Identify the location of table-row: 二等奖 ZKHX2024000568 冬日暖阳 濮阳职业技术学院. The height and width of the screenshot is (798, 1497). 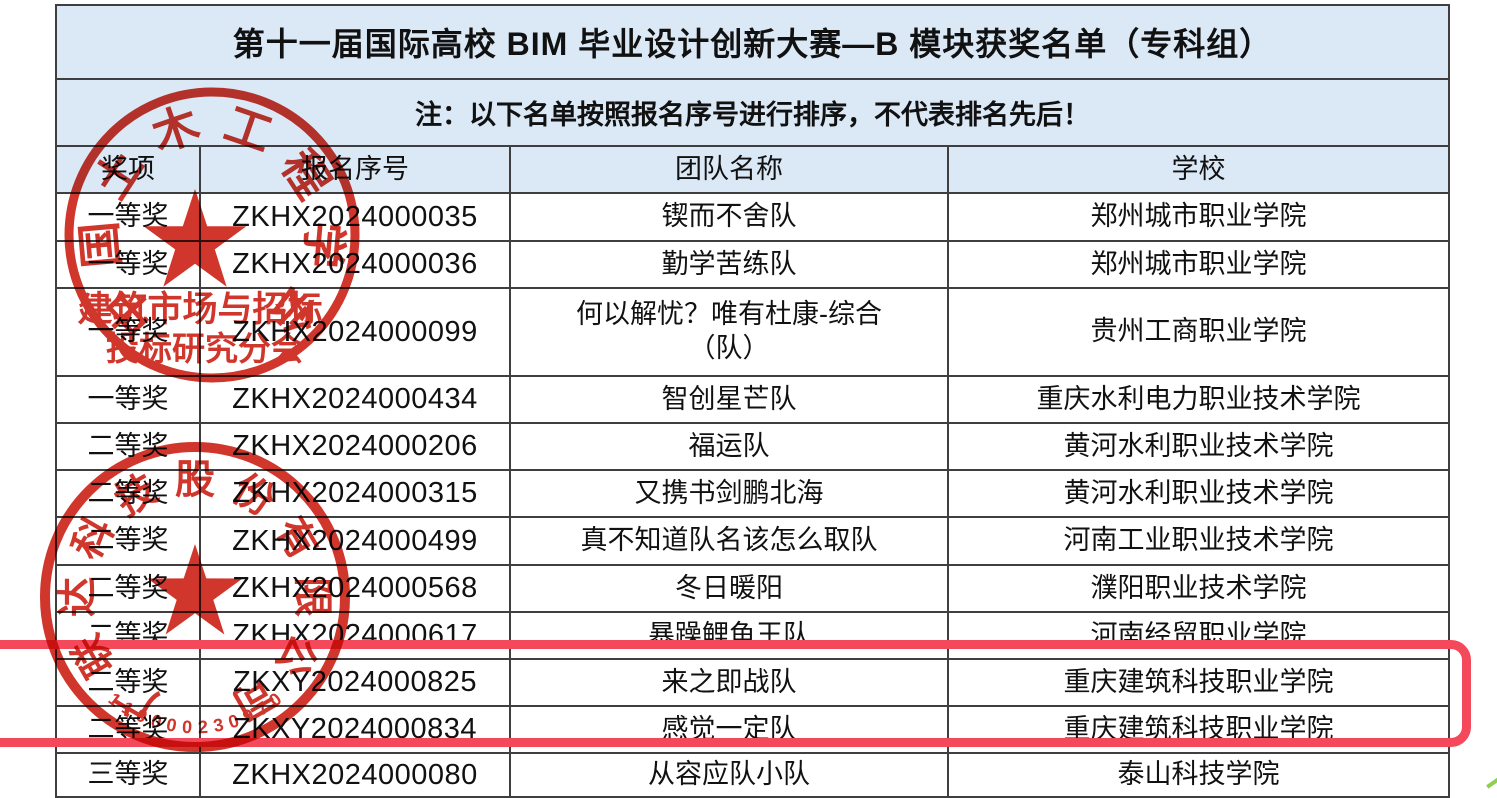
(752, 587).